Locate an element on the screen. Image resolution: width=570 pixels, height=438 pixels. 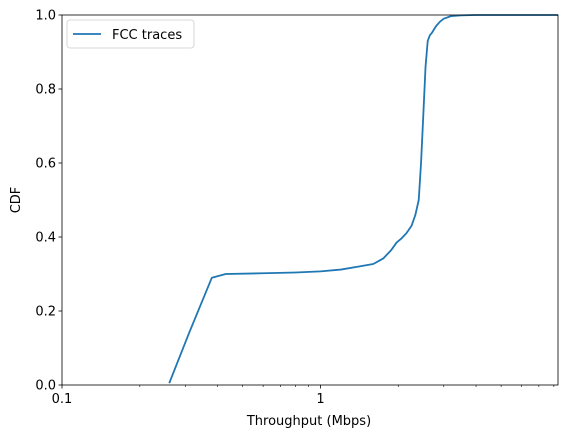
x-tick-label: 0.1 is located at coordinates (62, 399).